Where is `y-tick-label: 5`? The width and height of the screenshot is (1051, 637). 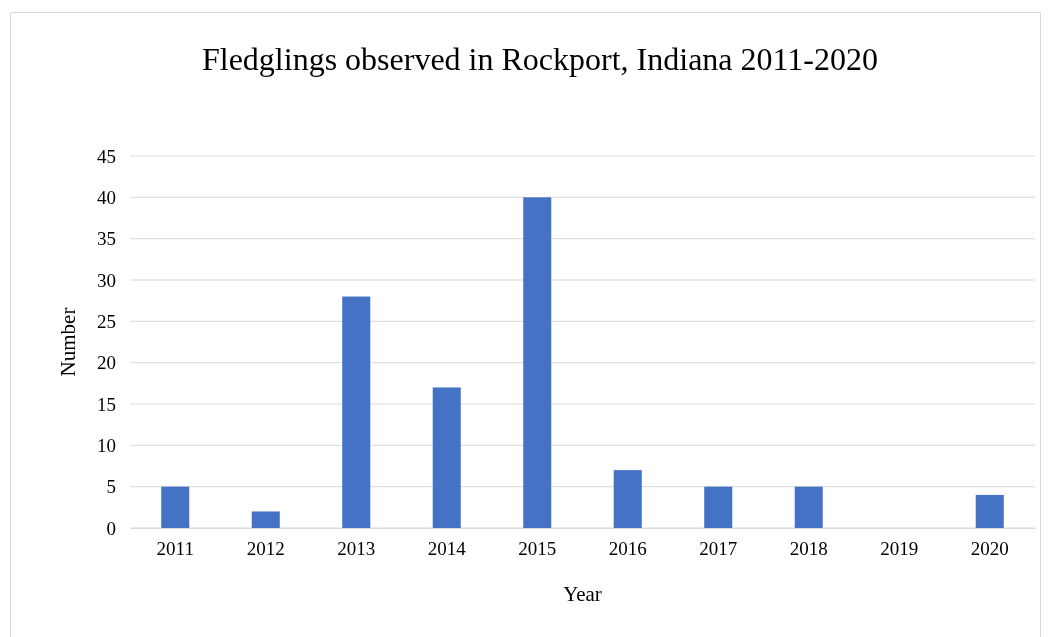 y-tick-label: 5 is located at coordinates (111, 487).